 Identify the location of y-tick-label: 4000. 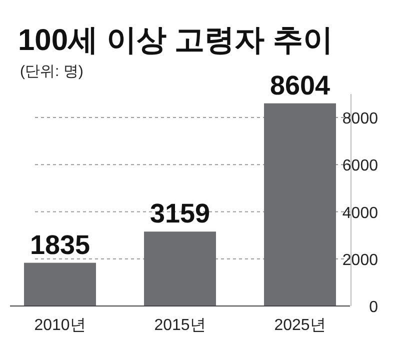
(360, 213).